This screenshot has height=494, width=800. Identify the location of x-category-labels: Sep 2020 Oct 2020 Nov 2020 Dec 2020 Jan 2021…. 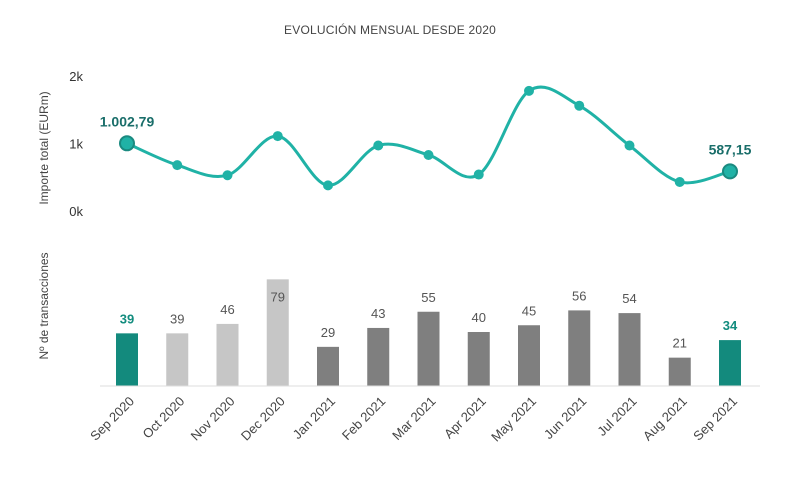
(413, 419).